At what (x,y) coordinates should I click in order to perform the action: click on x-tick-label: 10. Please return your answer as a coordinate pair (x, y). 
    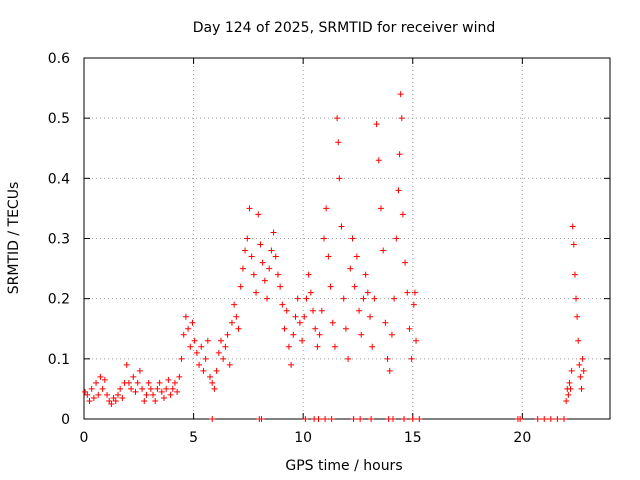
    Looking at the image, I should click on (303, 438).